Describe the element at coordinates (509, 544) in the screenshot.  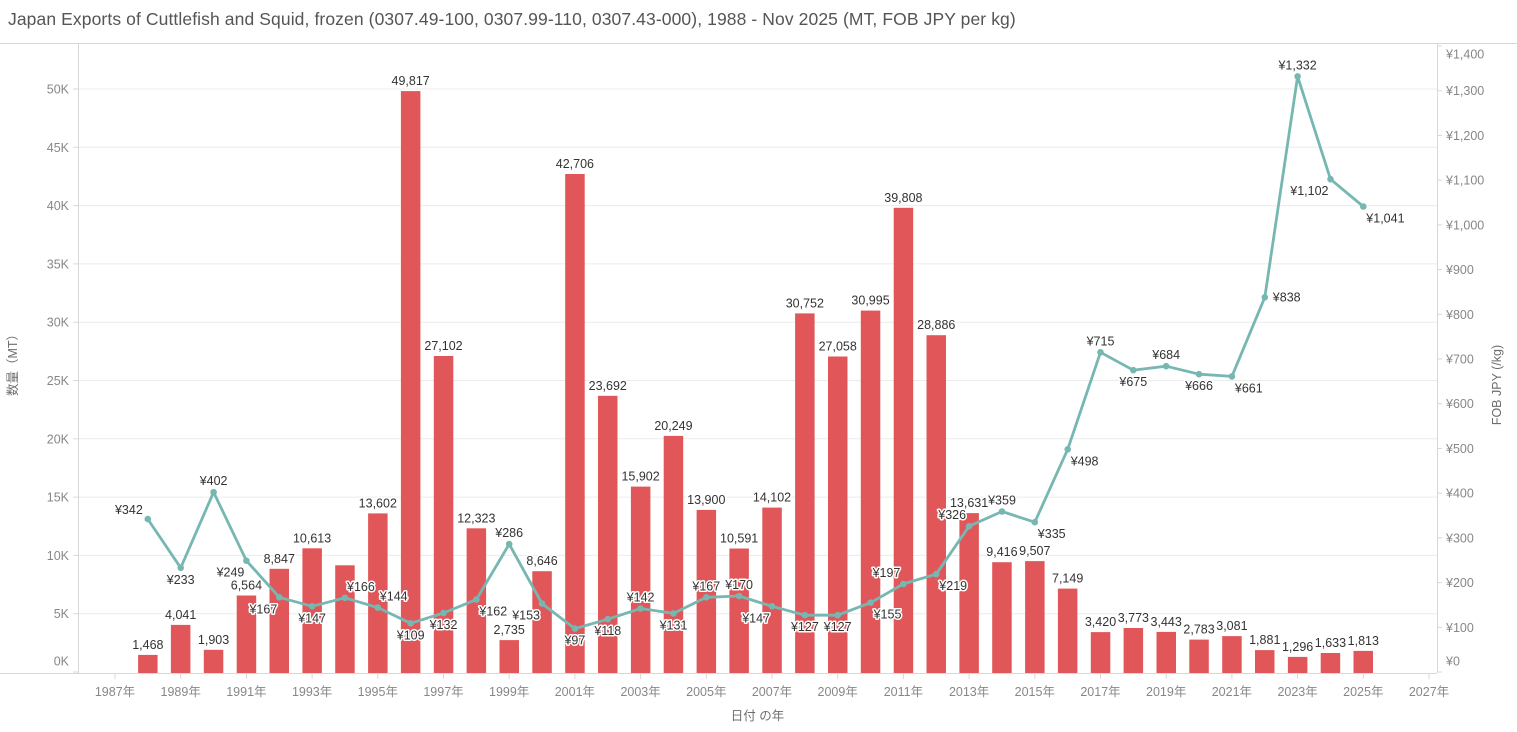
I see `price-point-1999` at that location.